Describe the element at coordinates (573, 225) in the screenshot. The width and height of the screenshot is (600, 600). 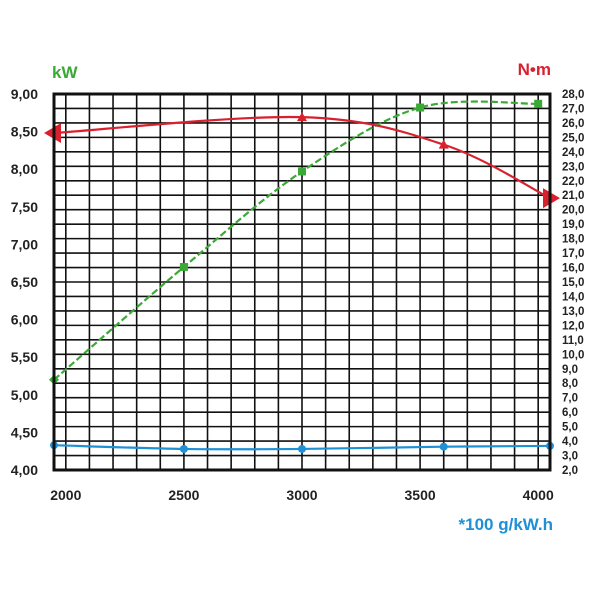
I see `right-tick-label: 19,0` at that location.